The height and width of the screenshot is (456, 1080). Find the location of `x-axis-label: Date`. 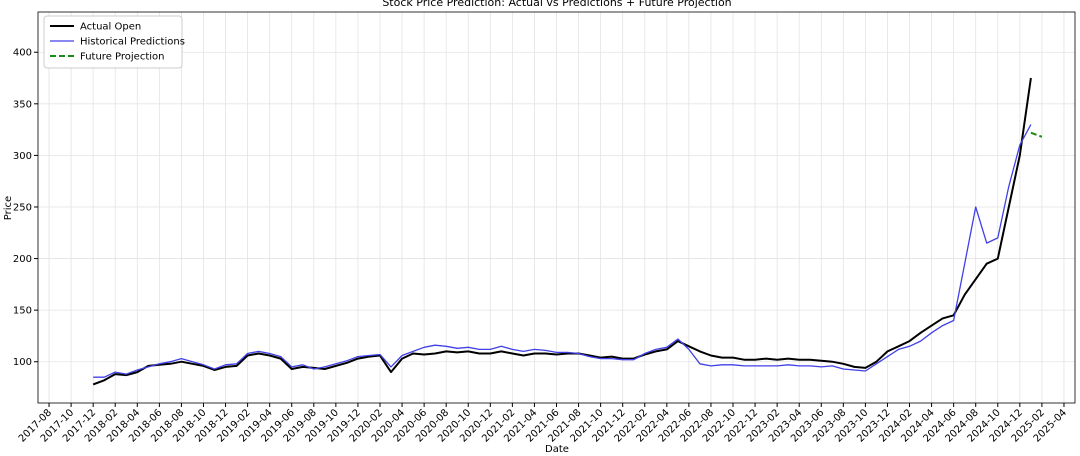

x-axis-label: Date is located at coordinates (557, 449).